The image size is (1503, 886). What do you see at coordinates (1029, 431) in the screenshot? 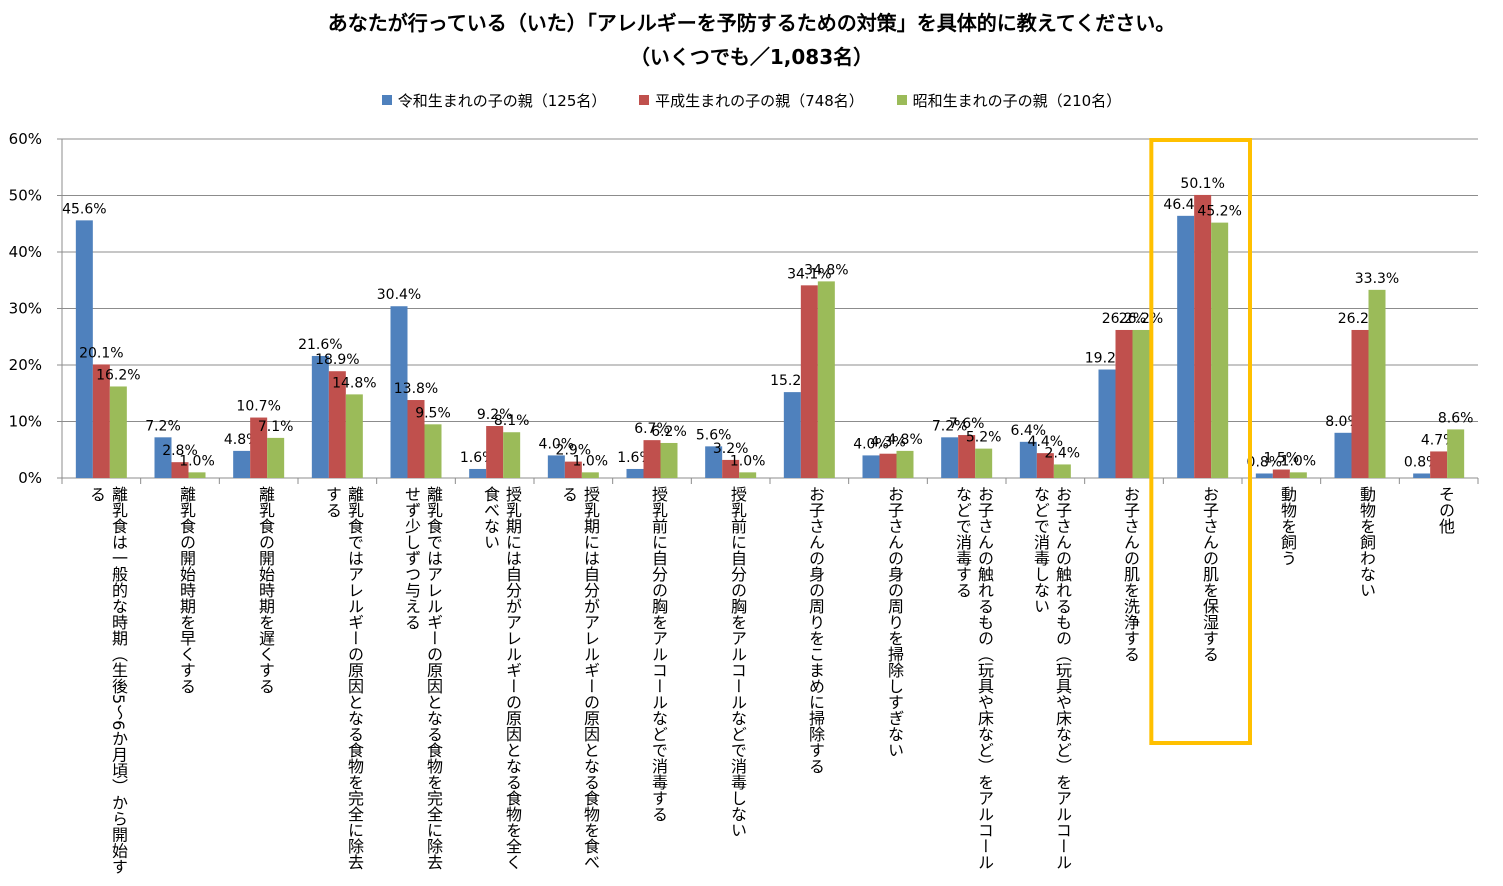
I see `data-label: 6.4%` at bounding box center [1029, 431].